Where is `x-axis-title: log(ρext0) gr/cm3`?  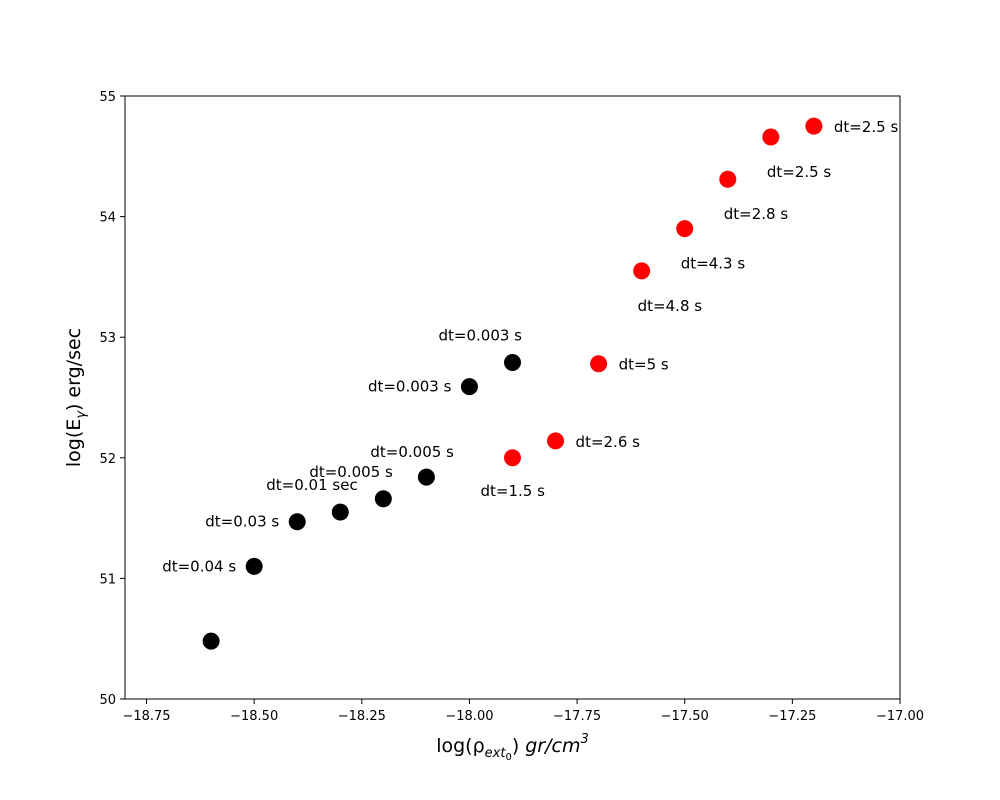
x-axis-title: log(ρext0) gr/cm3 is located at coordinates (512, 747).